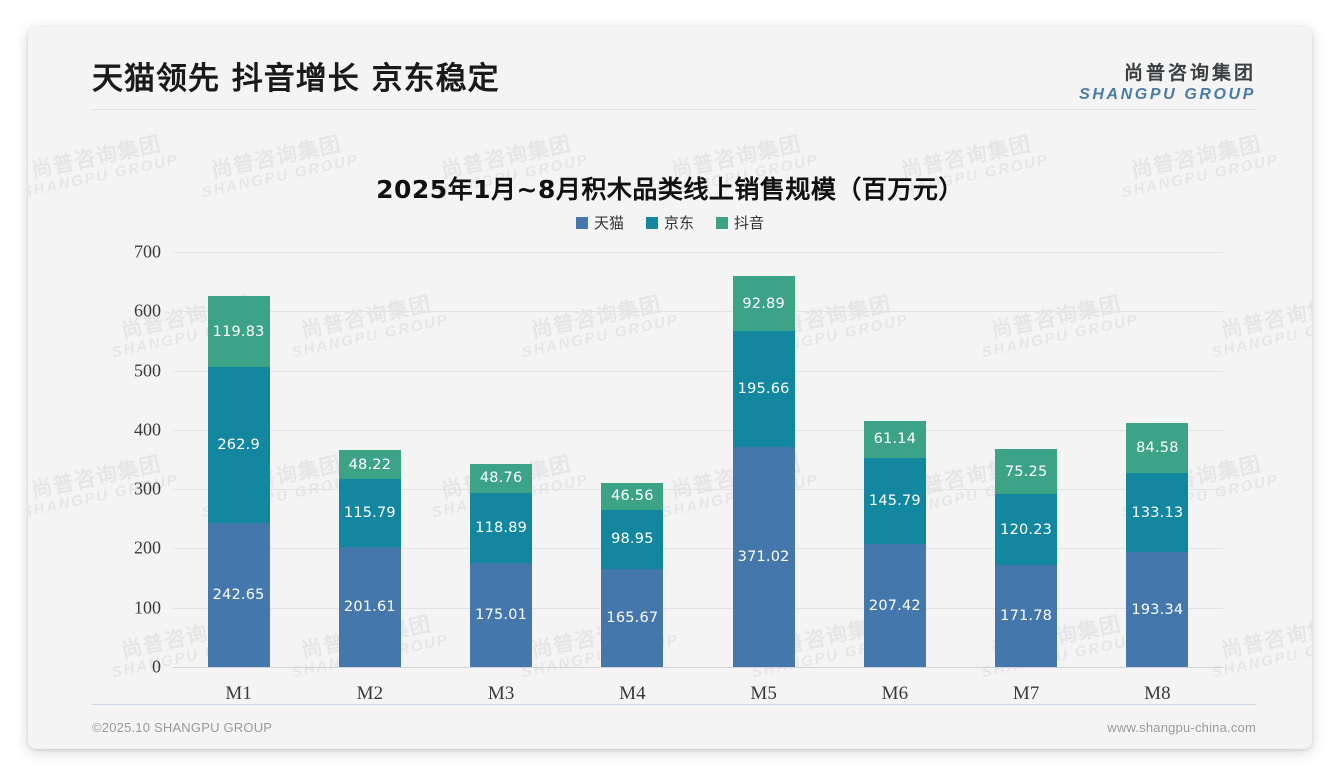 The width and height of the screenshot is (1340, 780). I want to click on bar-segment-抖音-M8: 84.58, so click(1157, 448).